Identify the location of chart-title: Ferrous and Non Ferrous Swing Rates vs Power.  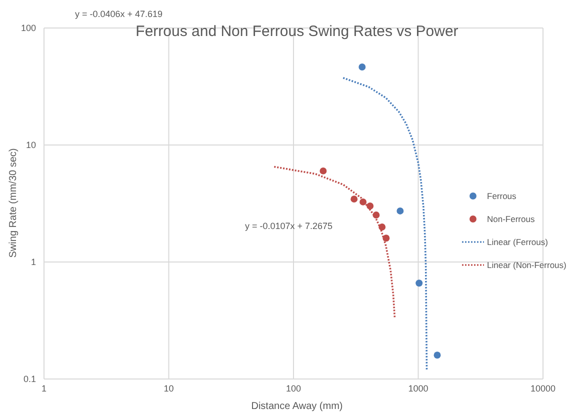
(297, 31).